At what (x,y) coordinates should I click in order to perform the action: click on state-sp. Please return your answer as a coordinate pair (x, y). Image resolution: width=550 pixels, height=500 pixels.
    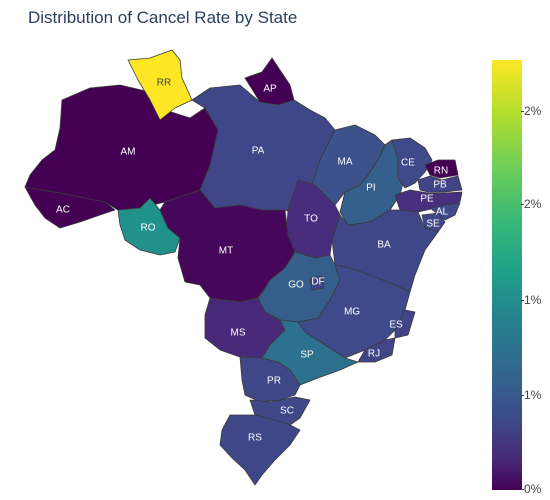
    Looking at the image, I should click on (310, 352).